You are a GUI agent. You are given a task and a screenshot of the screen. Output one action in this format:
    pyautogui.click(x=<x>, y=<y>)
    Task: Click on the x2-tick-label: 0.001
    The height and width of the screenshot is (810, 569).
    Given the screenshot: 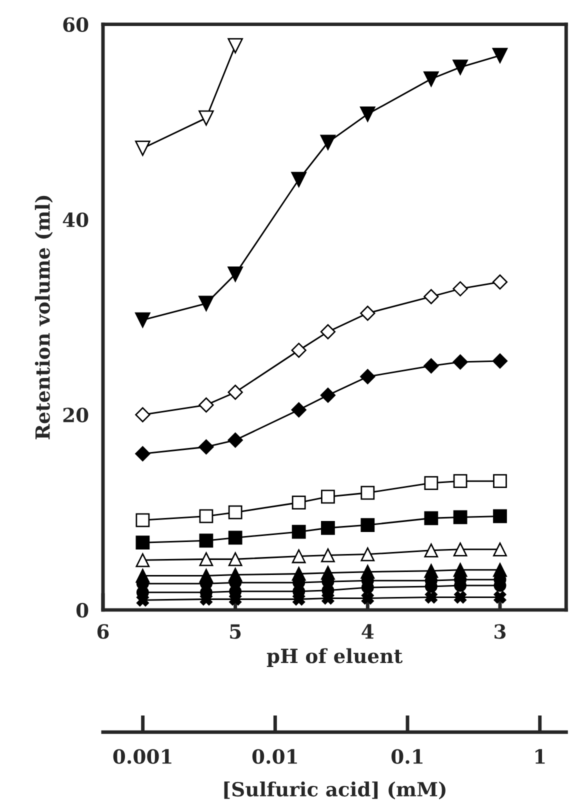 What is the action you would take?
    pyautogui.click(x=142, y=756)
    